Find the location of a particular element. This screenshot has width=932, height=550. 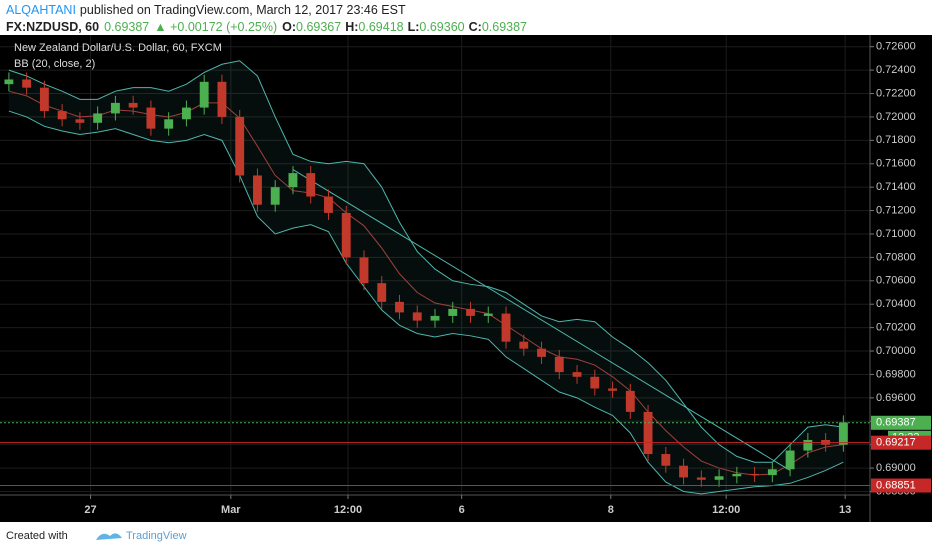

o: 0.69367 is located at coordinates (318, 27).